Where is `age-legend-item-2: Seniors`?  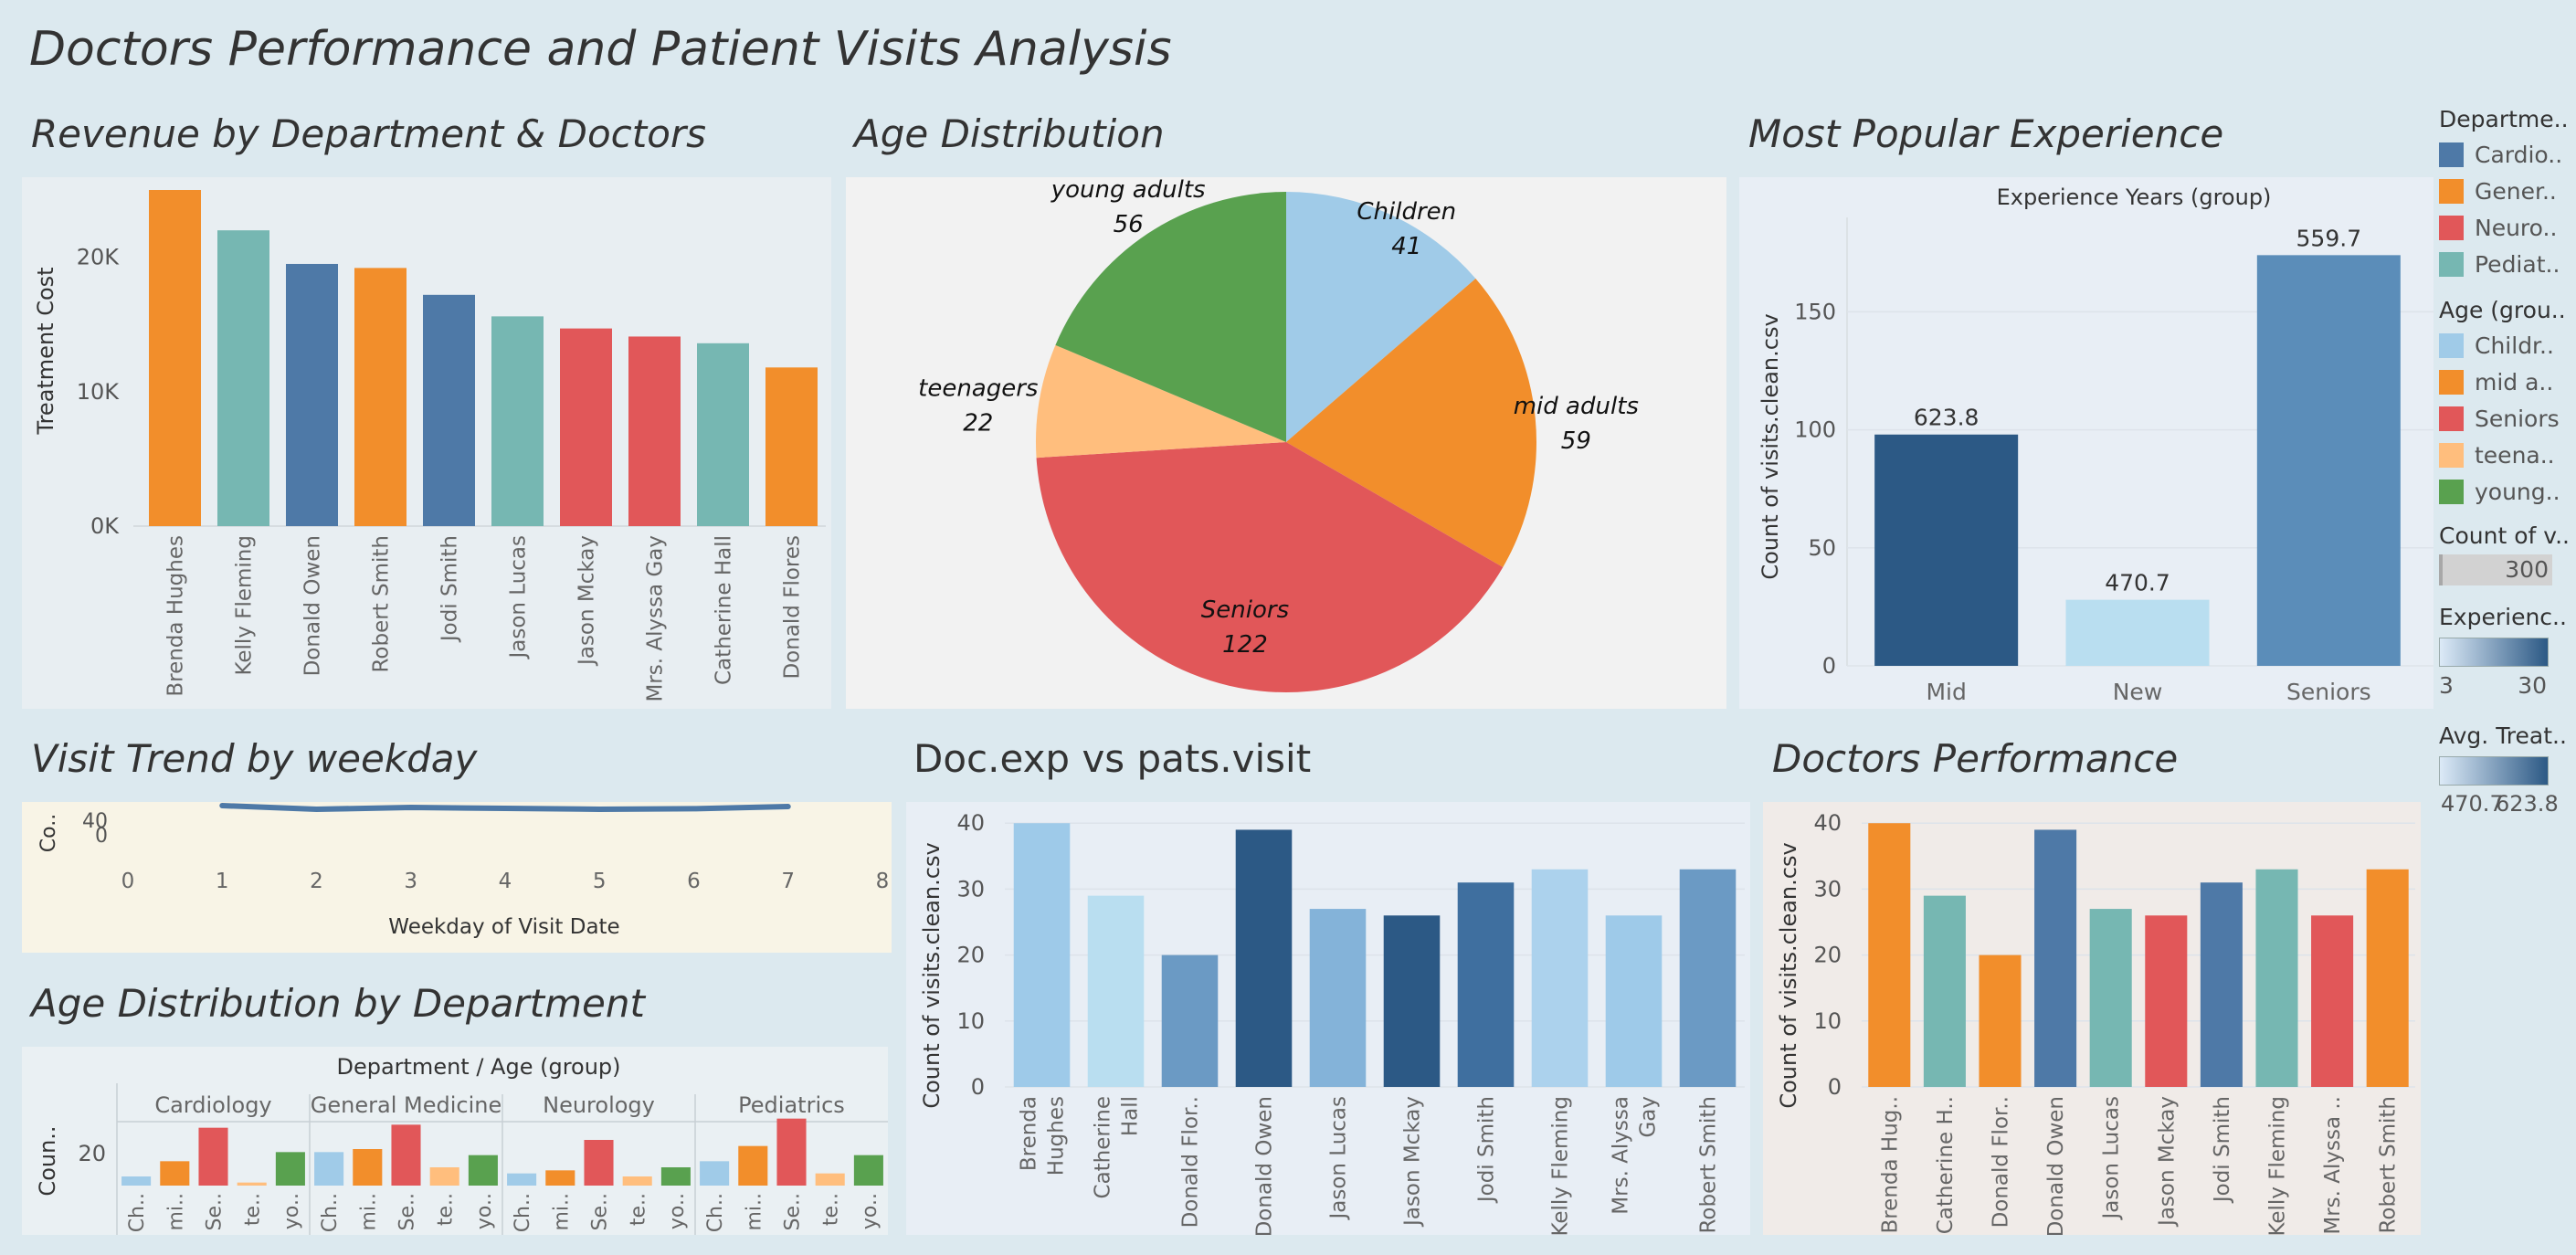 age-legend-item-2: Seniors is located at coordinates (2505, 418).